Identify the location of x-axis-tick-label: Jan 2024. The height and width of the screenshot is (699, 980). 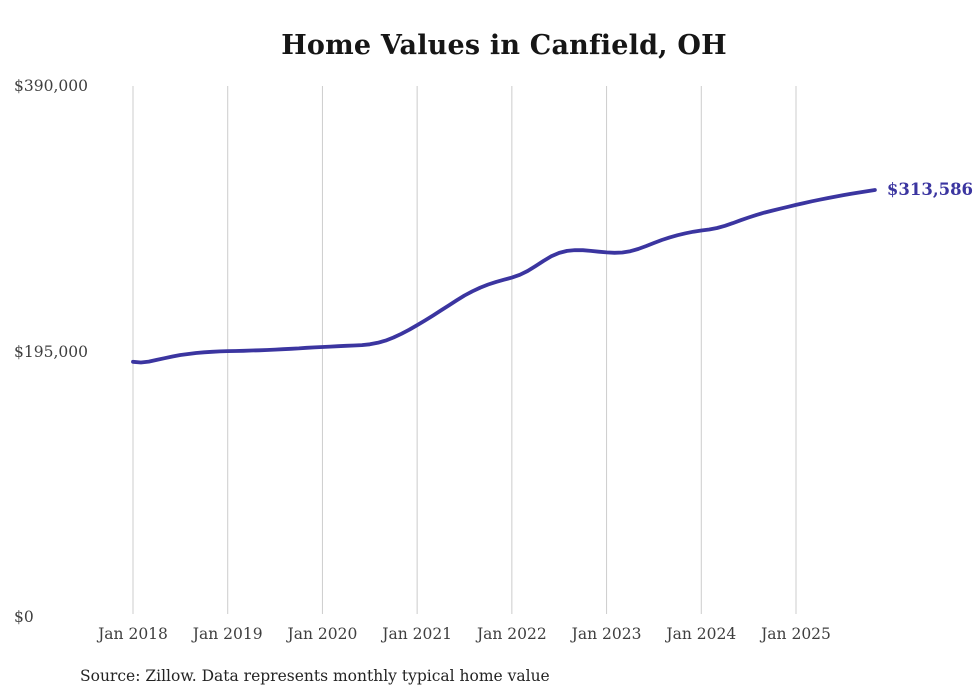
(701, 634).